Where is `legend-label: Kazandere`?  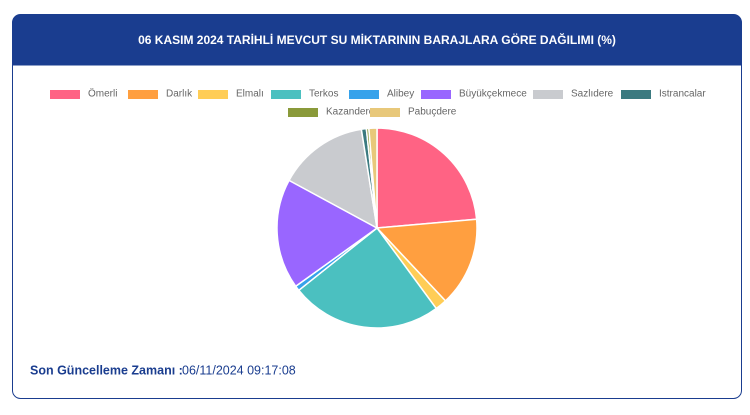 legend-label: Kazandere is located at coordinates (350, 112).